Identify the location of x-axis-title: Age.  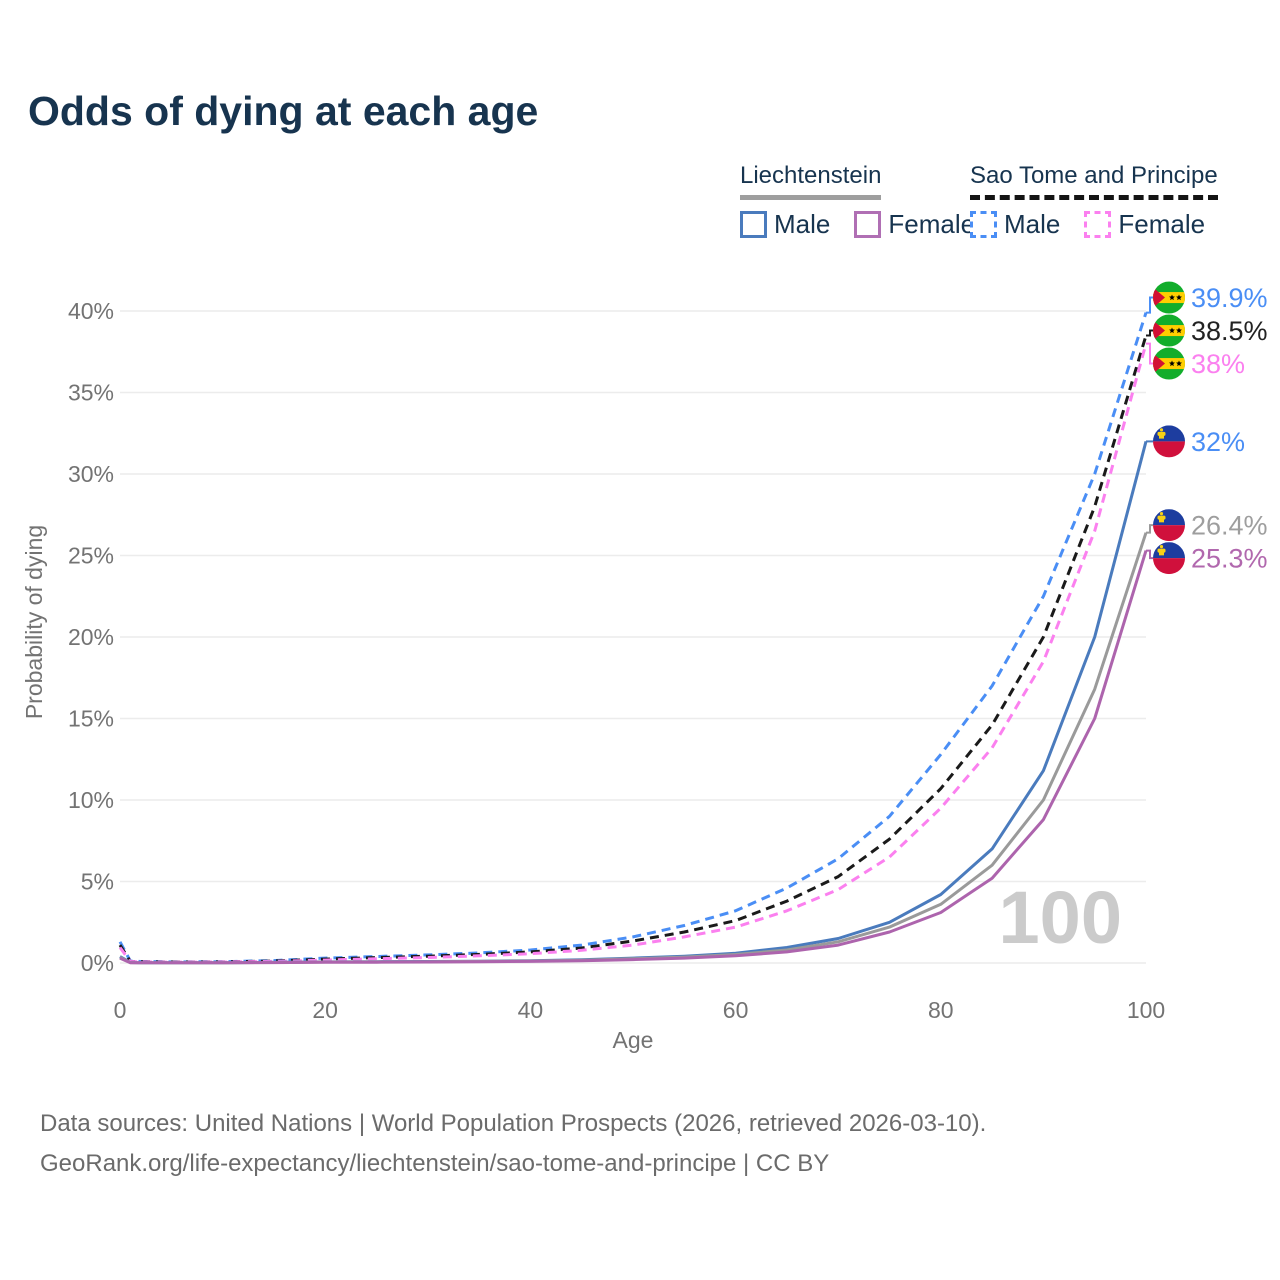
(633, 1040).